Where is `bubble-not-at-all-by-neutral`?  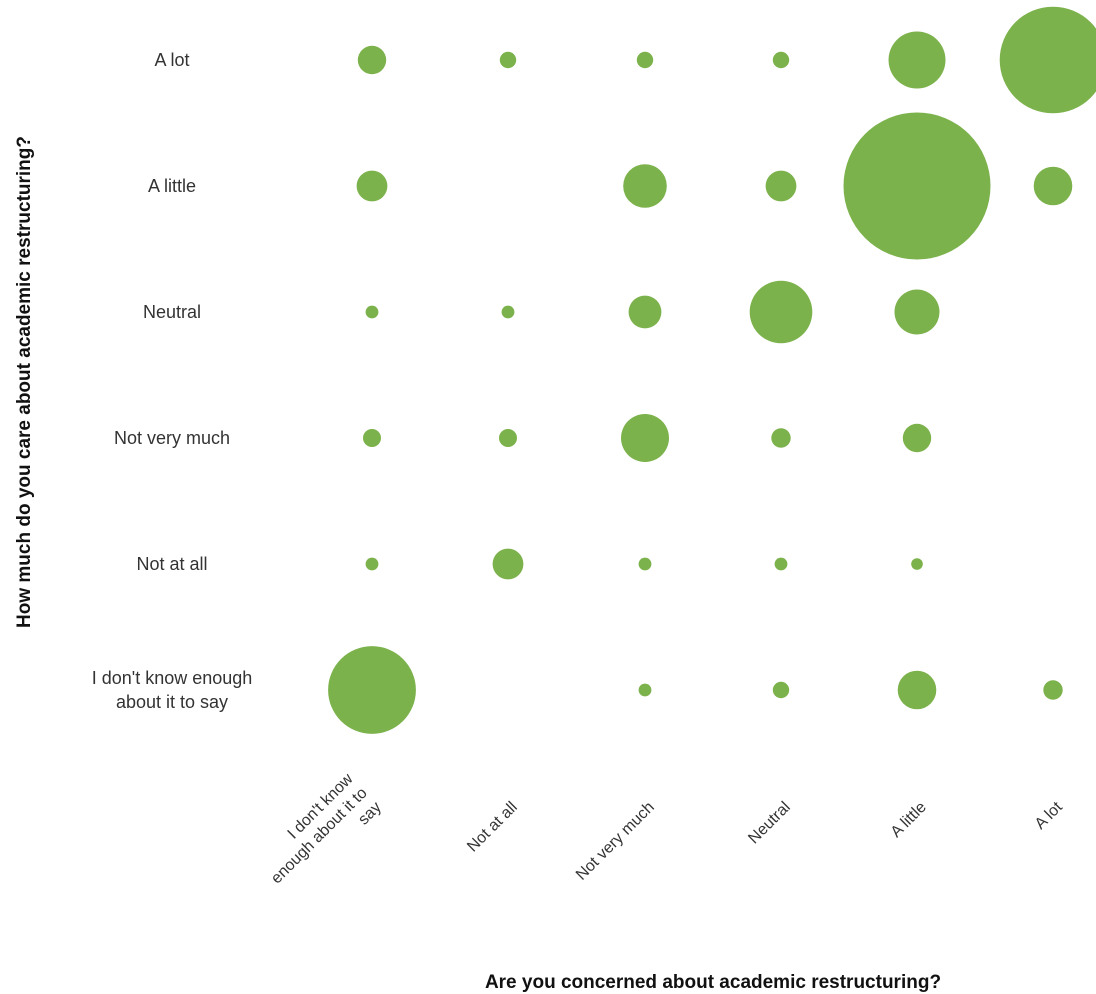
bubble-not-at-all-by-neutral is located at coordinates (781, 564).